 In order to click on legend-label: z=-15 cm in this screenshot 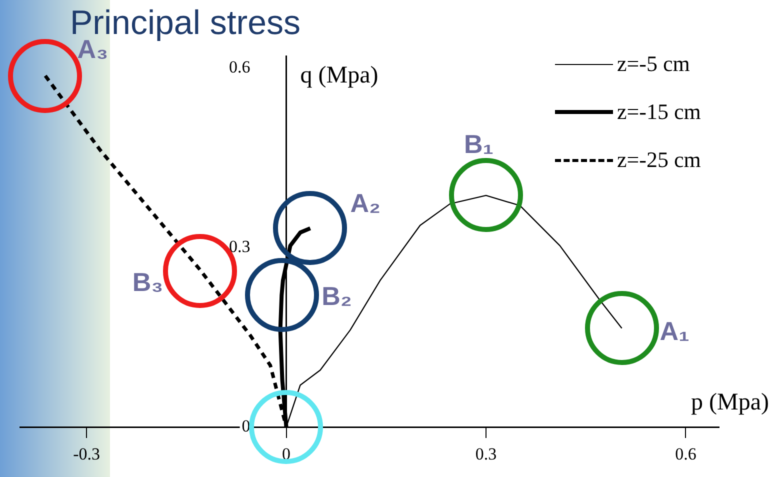, I will do `click(659, 112)`.